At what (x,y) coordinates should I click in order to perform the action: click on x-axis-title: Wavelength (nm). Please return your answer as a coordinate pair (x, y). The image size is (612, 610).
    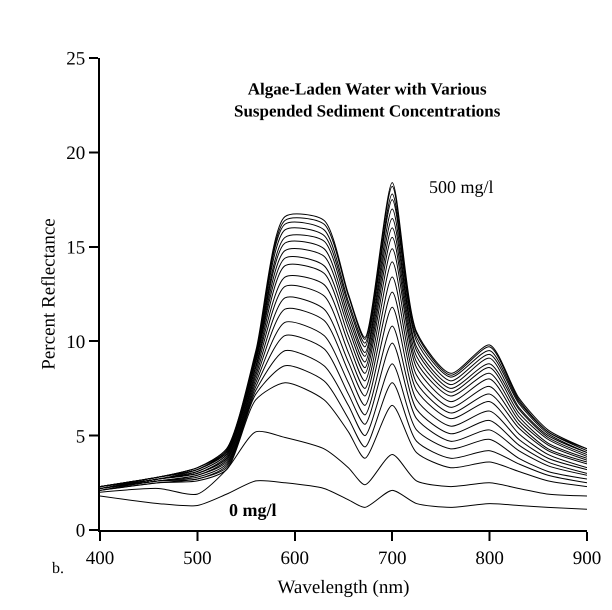
    Looking at the image, I should click on (344, 587).